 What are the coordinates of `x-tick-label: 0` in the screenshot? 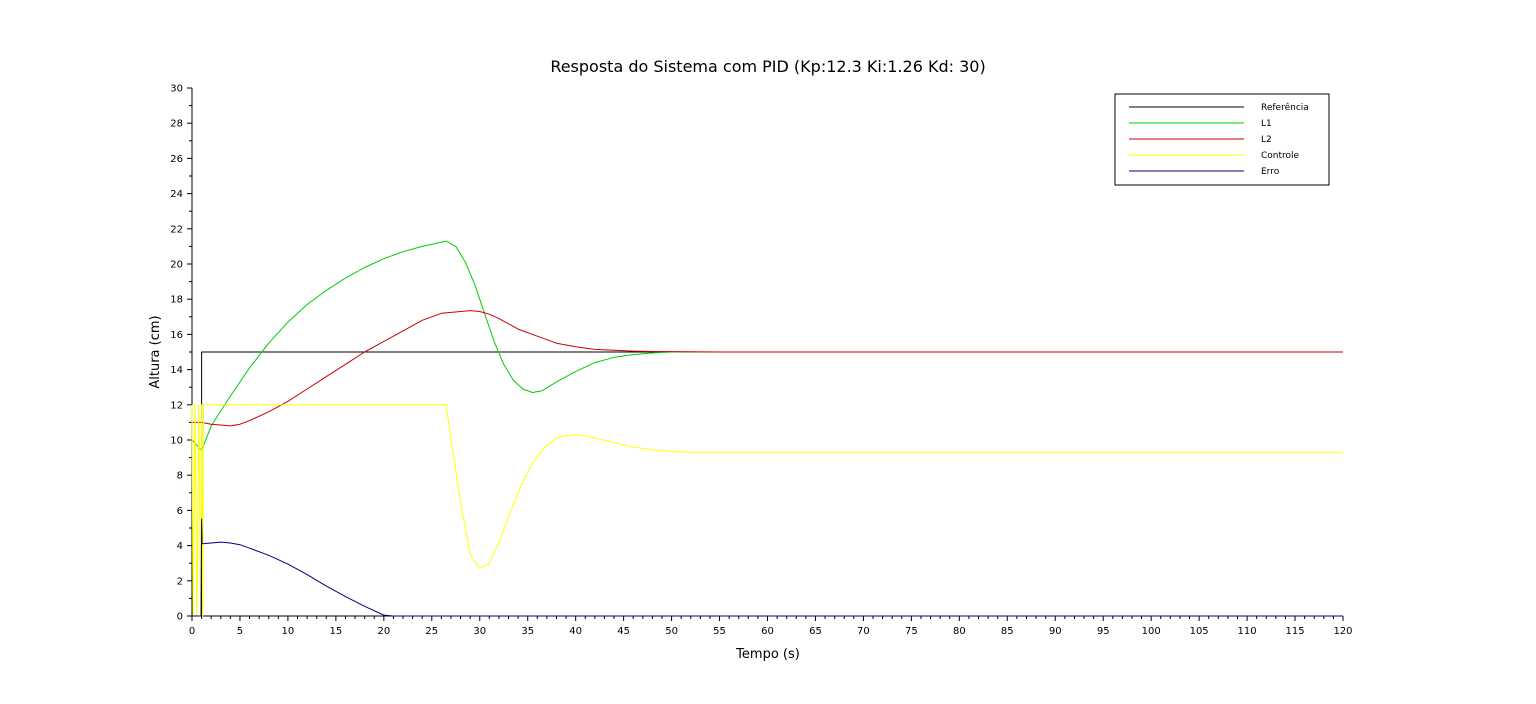 It's located at (192, 631).